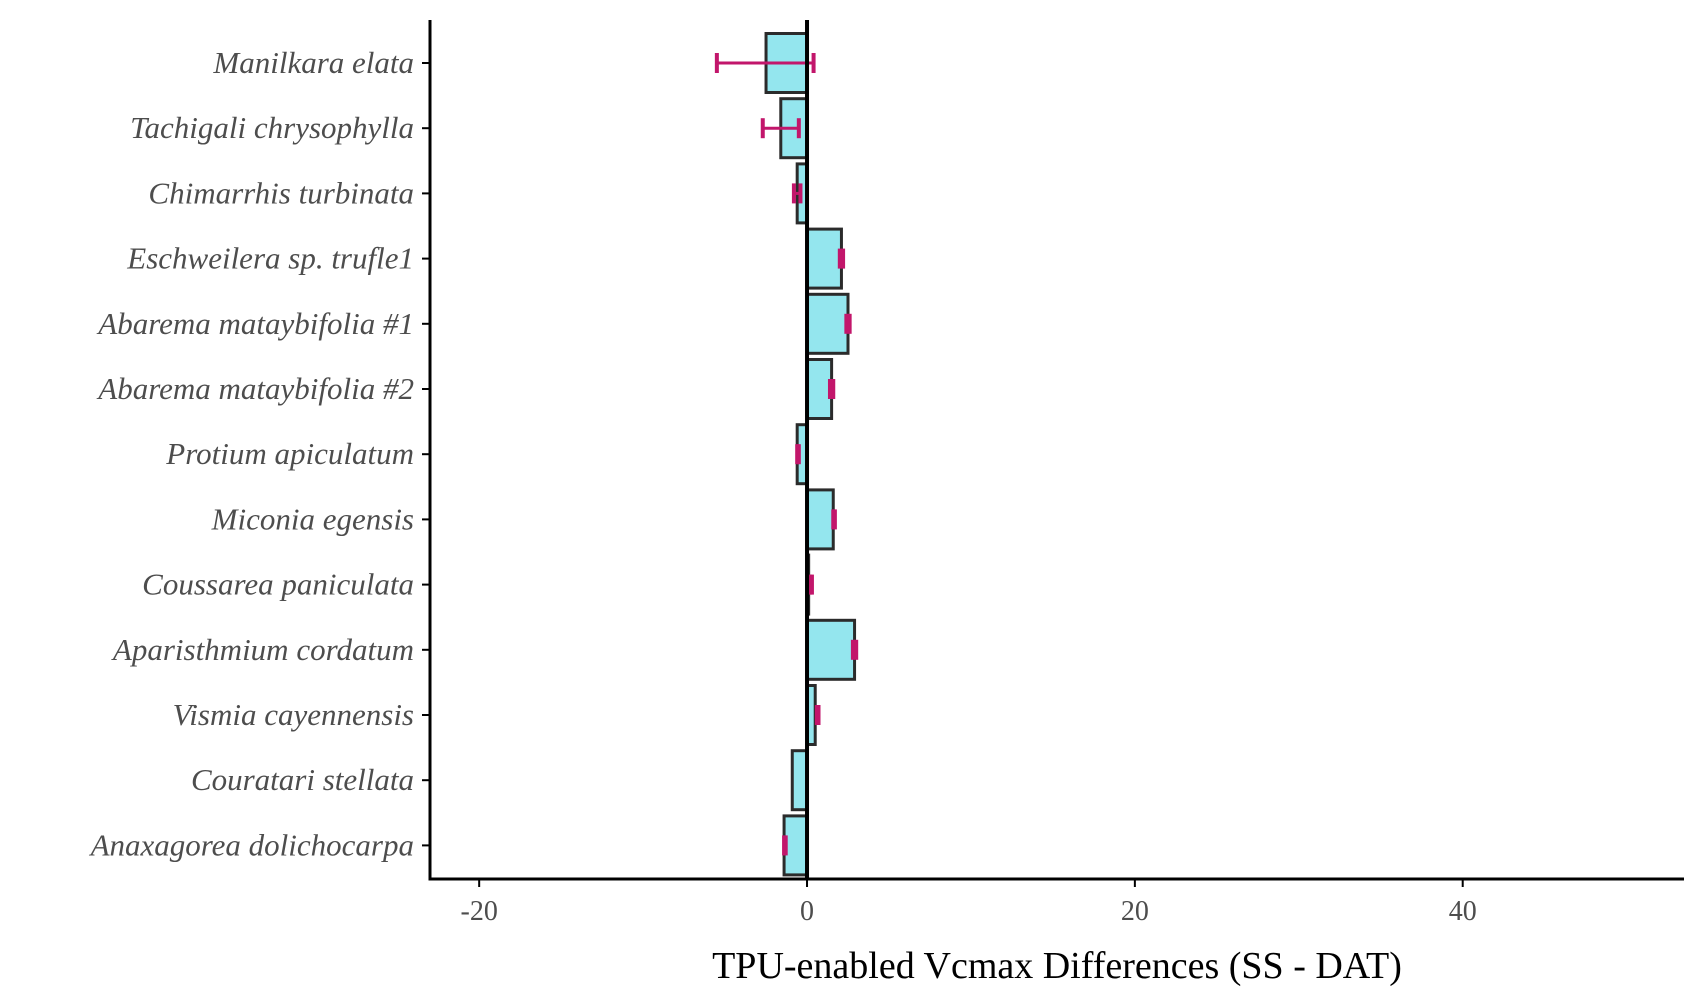 The image size is (1695, 1005). I want to click on error-bars-layer, so click(786, 454).